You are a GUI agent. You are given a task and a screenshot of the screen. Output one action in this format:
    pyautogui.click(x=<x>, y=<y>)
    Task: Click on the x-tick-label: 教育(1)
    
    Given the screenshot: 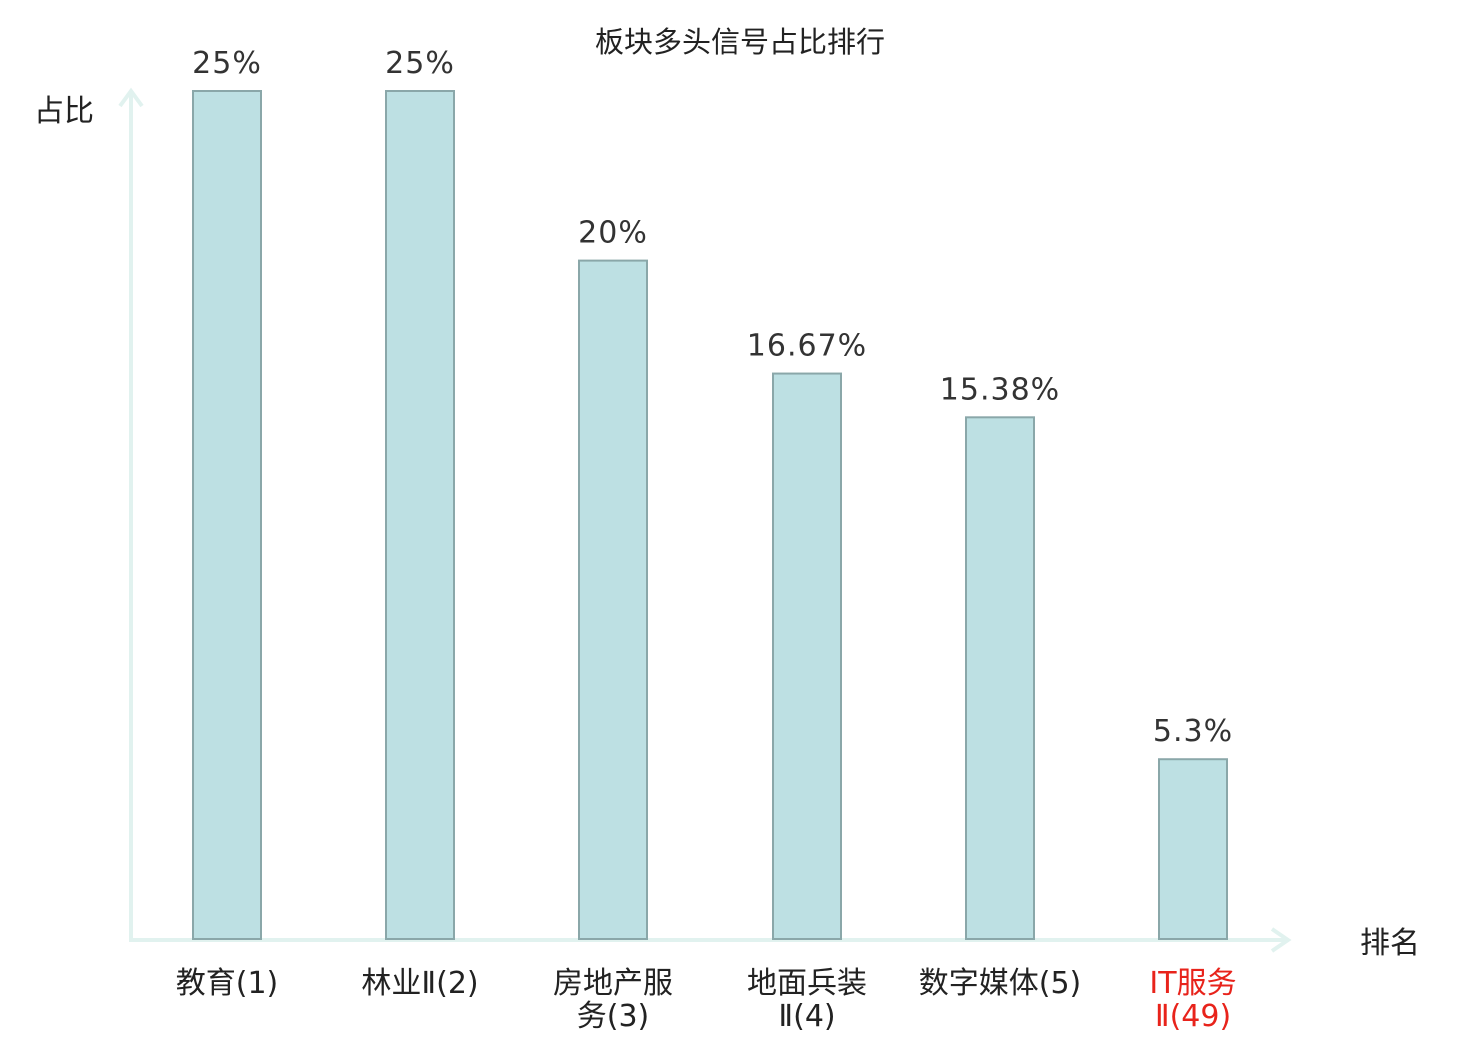 What is the action you would take?
    pyautogui.click(x=227, y=983)
    